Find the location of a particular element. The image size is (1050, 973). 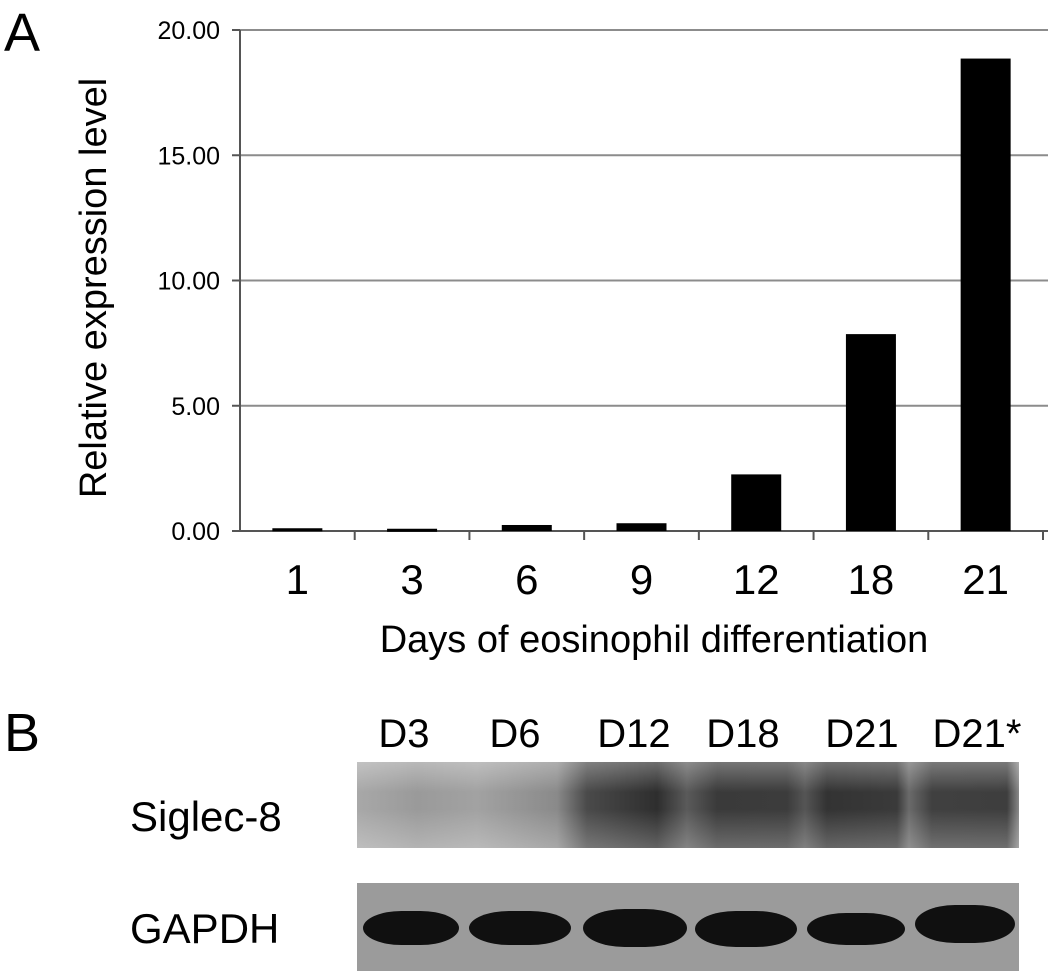

gapdh-band-d21-star is located at coordinates (965, 924).